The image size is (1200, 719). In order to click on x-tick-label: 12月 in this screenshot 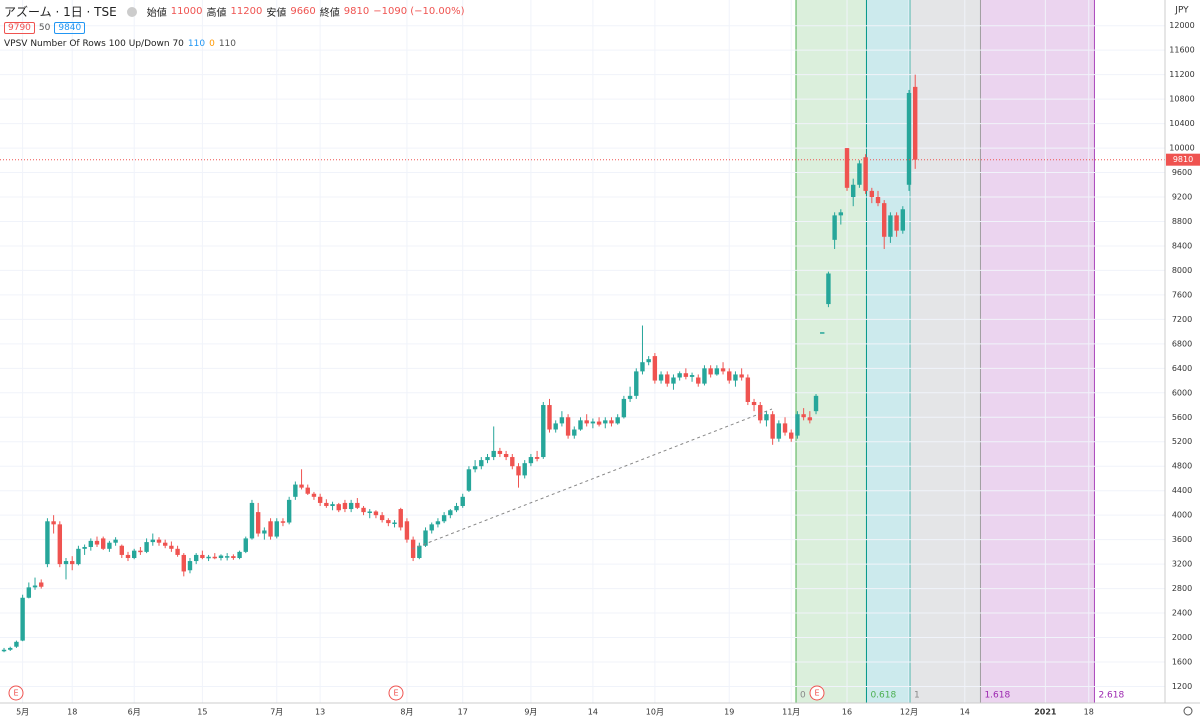, I will do `click(909, 712)`.